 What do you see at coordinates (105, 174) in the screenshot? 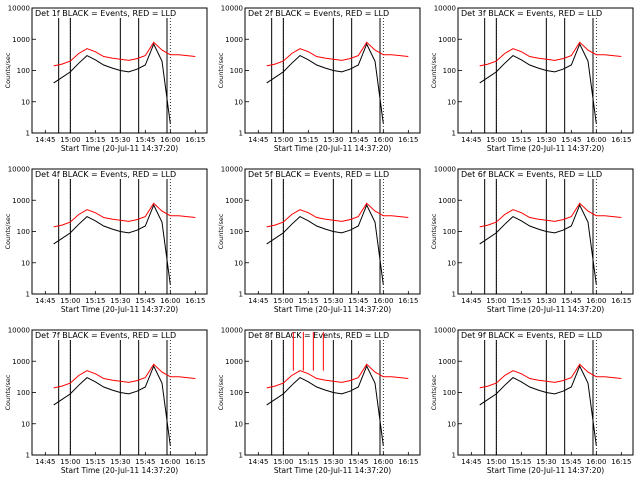
I see `panel-title: Det 4f BLACK = Events, RED = LLD` at bounding box center [105, 174].